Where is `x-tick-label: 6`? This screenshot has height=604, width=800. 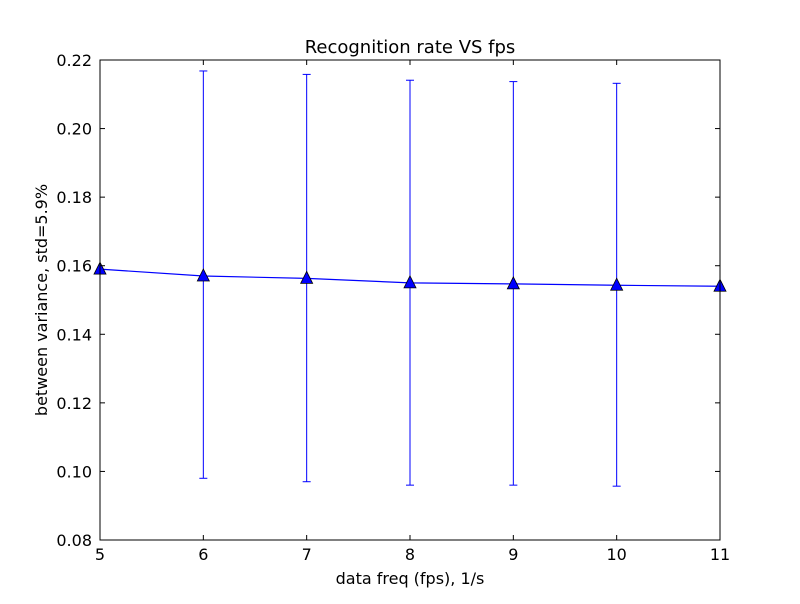 x-tick-label: 6 is located at coordinates (203, 554).